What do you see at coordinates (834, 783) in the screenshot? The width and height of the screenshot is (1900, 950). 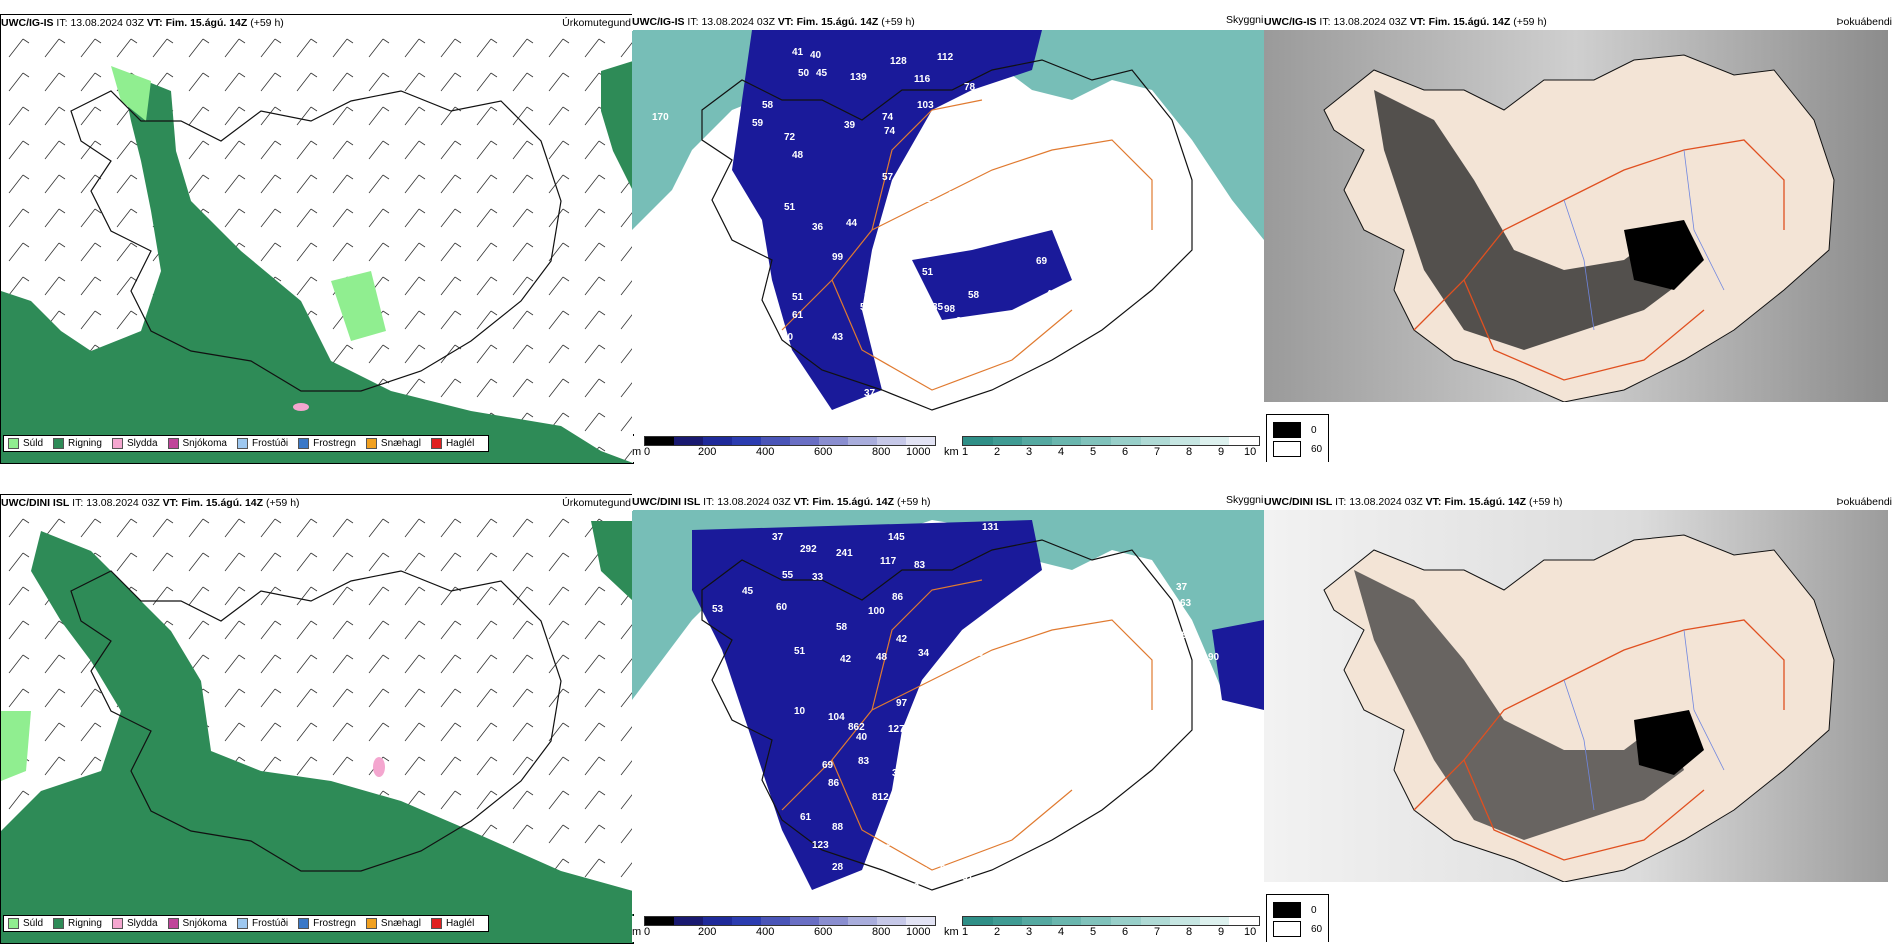 I see `ceiling-height-label: 86` at bounding box center [834, 783].